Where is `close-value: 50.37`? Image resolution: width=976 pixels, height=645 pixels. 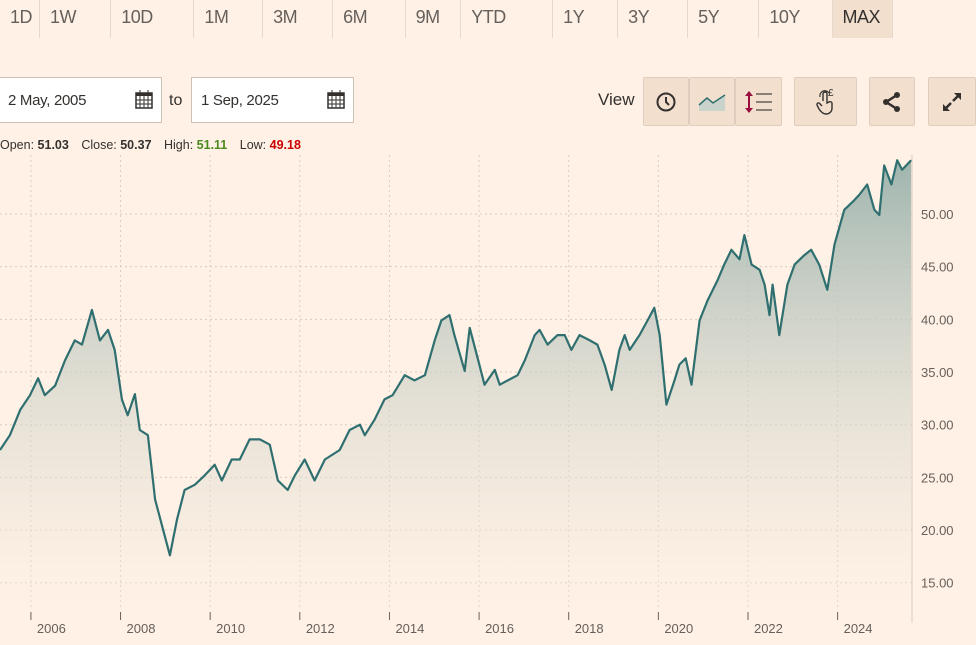 close-value: 50.37 is located at coordinates (136, 145).